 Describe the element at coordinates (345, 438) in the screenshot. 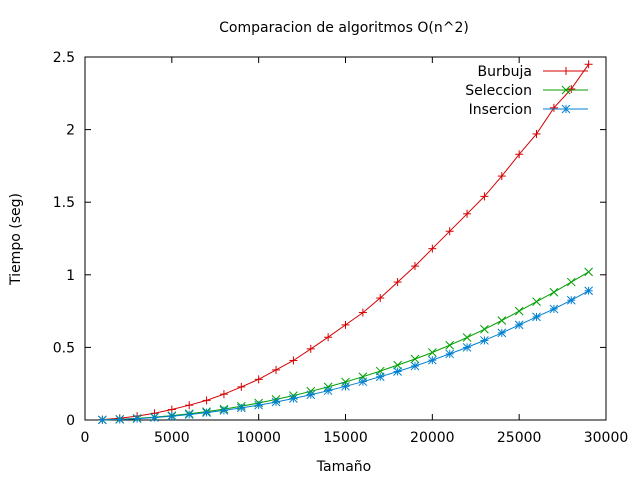

I see `x-tick-label: 15000` at that location.